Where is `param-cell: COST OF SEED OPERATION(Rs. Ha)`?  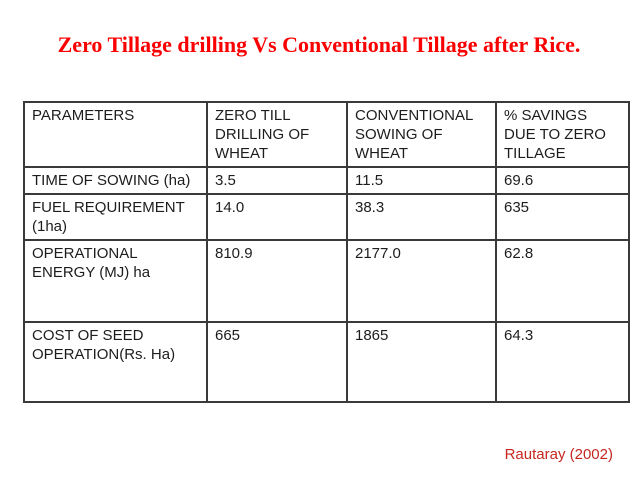
param-cell: COST OF SEED OPERATION(Rs. Ha) is located at coordinates (115, 362).